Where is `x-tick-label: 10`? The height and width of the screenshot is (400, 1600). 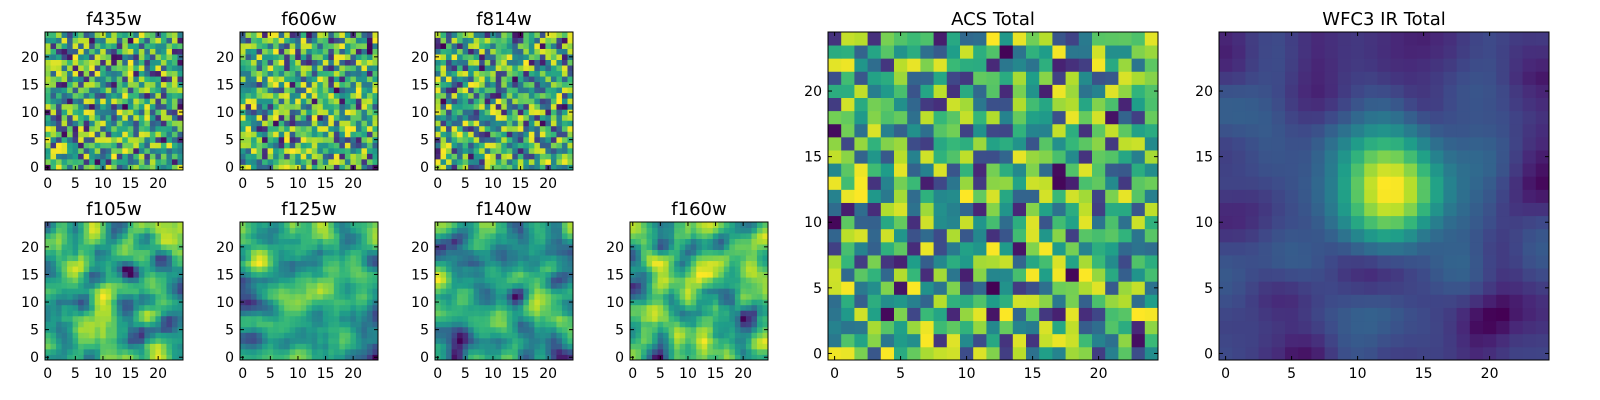 x-tick-label: 10 is located at coordinates (493, 374).